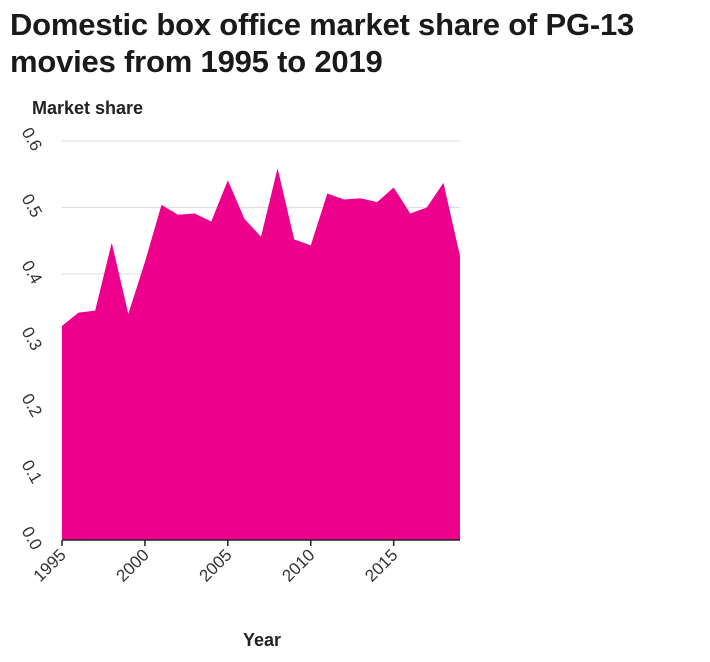 Image resolution: width=710 pixels, height=662 pixels. What do you see at coordinates (32, 538) in the screenshot?
I see `y-tick-label: 0.0` at bounding box center [32, 538].